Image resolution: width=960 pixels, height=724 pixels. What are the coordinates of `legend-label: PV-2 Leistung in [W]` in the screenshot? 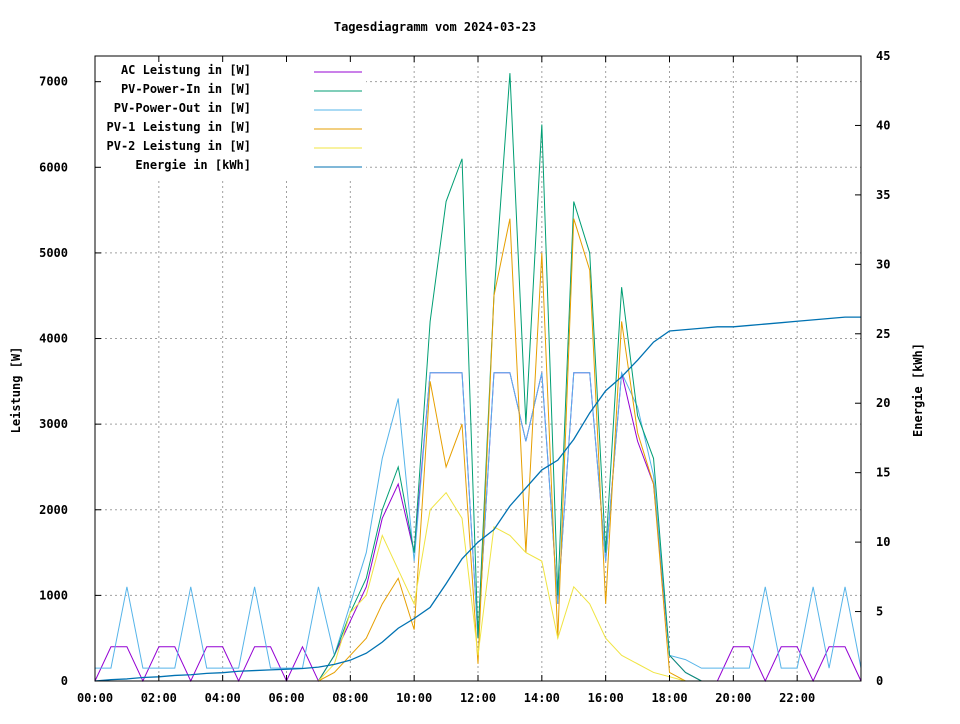 It's located at (179, 146).